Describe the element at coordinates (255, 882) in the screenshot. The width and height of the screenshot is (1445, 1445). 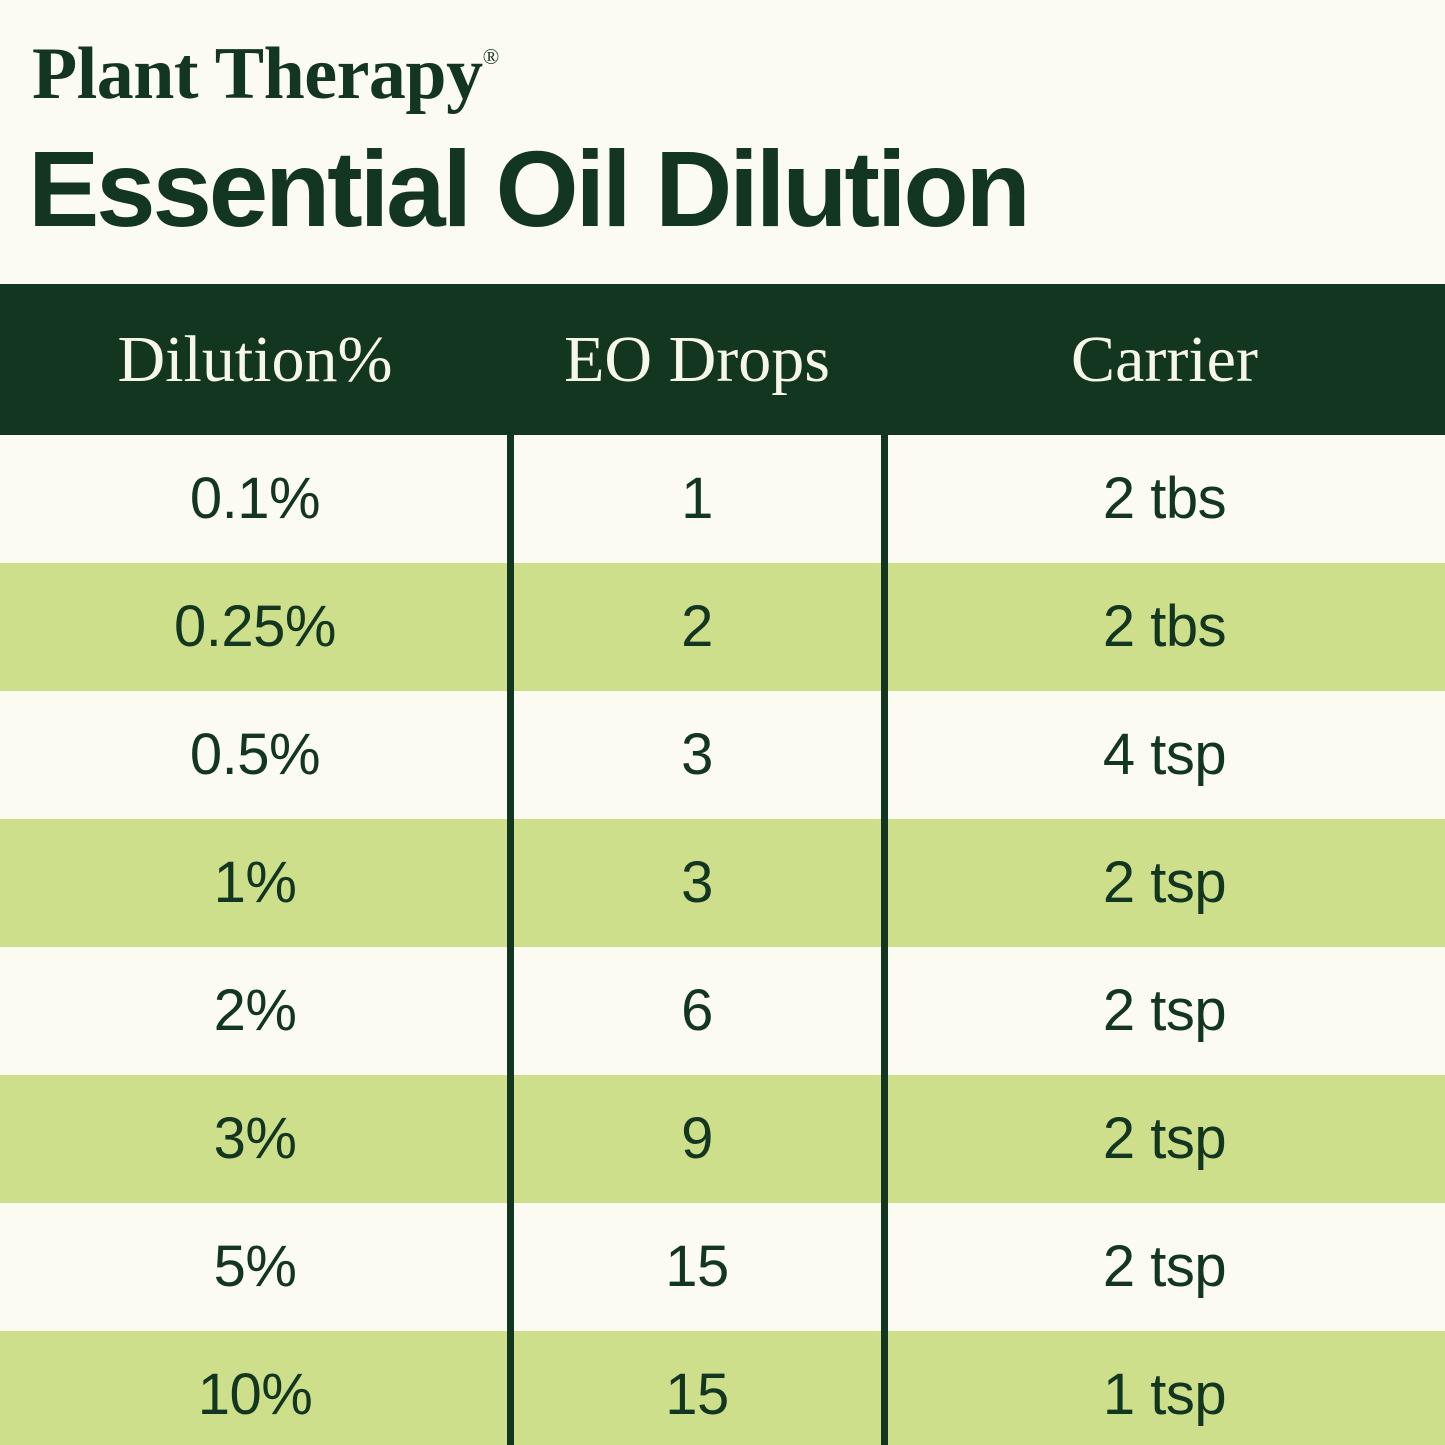
I see `cell-dilution: 1%` at that location.